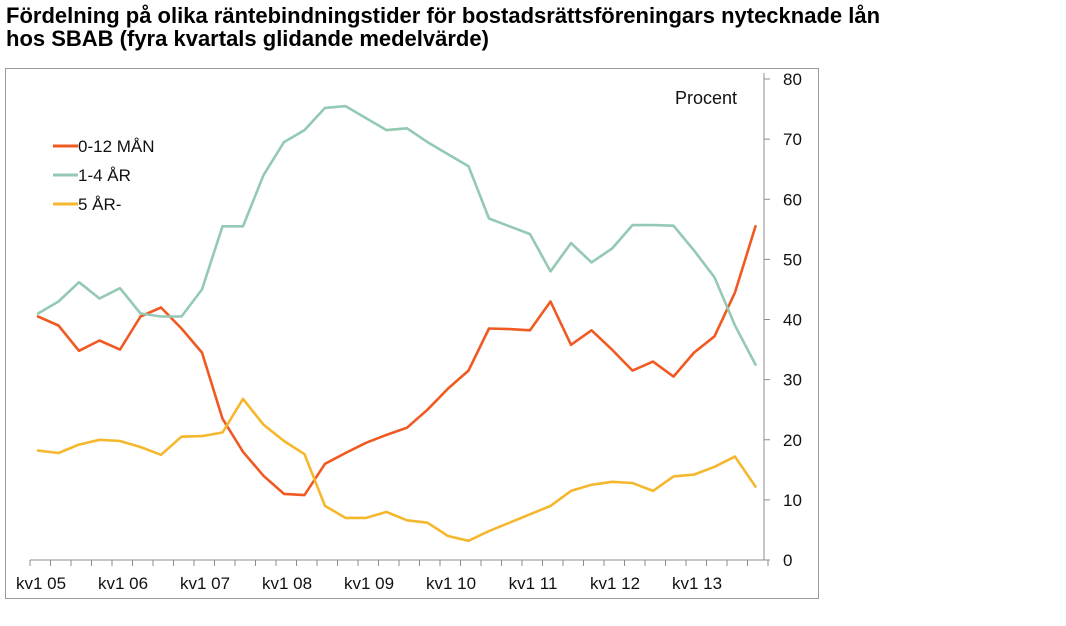 Image resolution: width=1066 pixels, height=626 pixels. Describe the element at coordinates (782, 320) in the screenshot. I see `y-axis: 0 10 20 30 40 50 60 70 80` at that location.